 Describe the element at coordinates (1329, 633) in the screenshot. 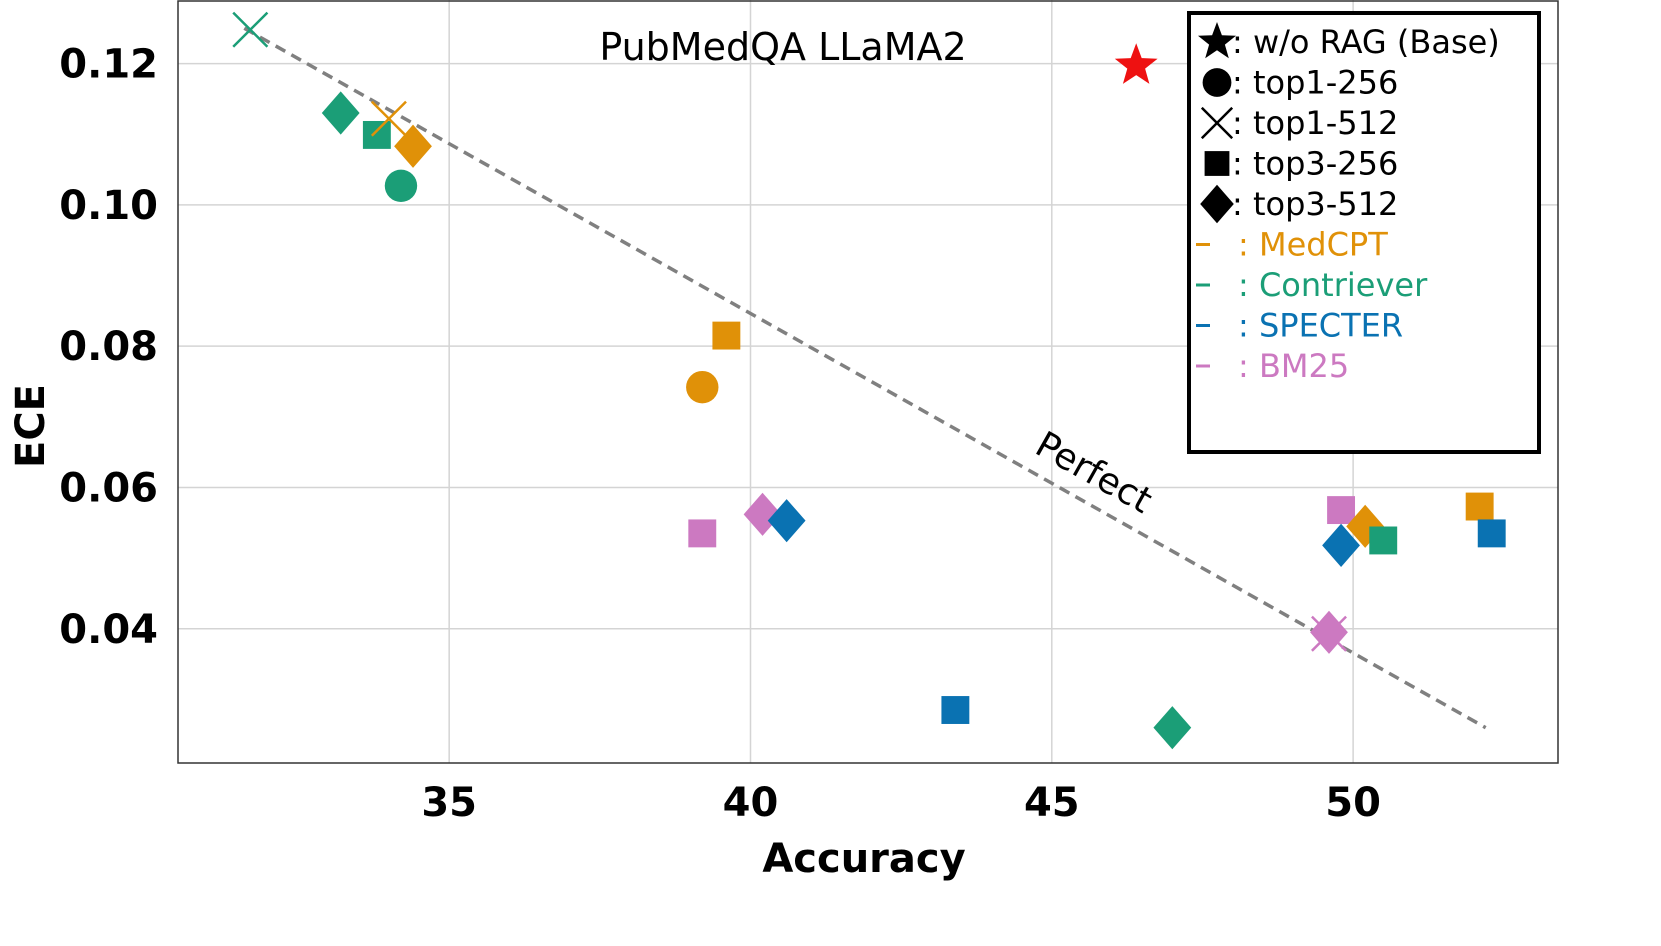

I see `bm25-x-point` at that location.